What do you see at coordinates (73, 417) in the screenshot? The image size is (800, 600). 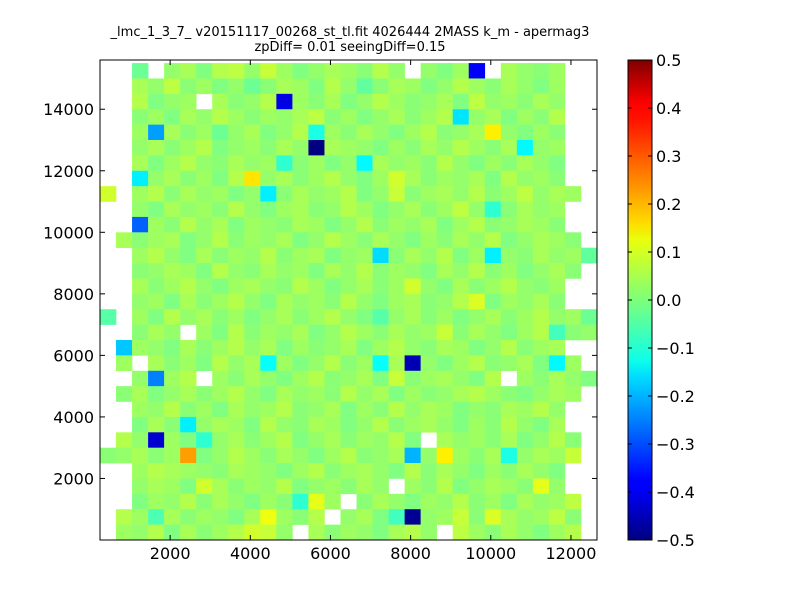 I see `y-tick-label: 4000` at bounding box center [73, 417].